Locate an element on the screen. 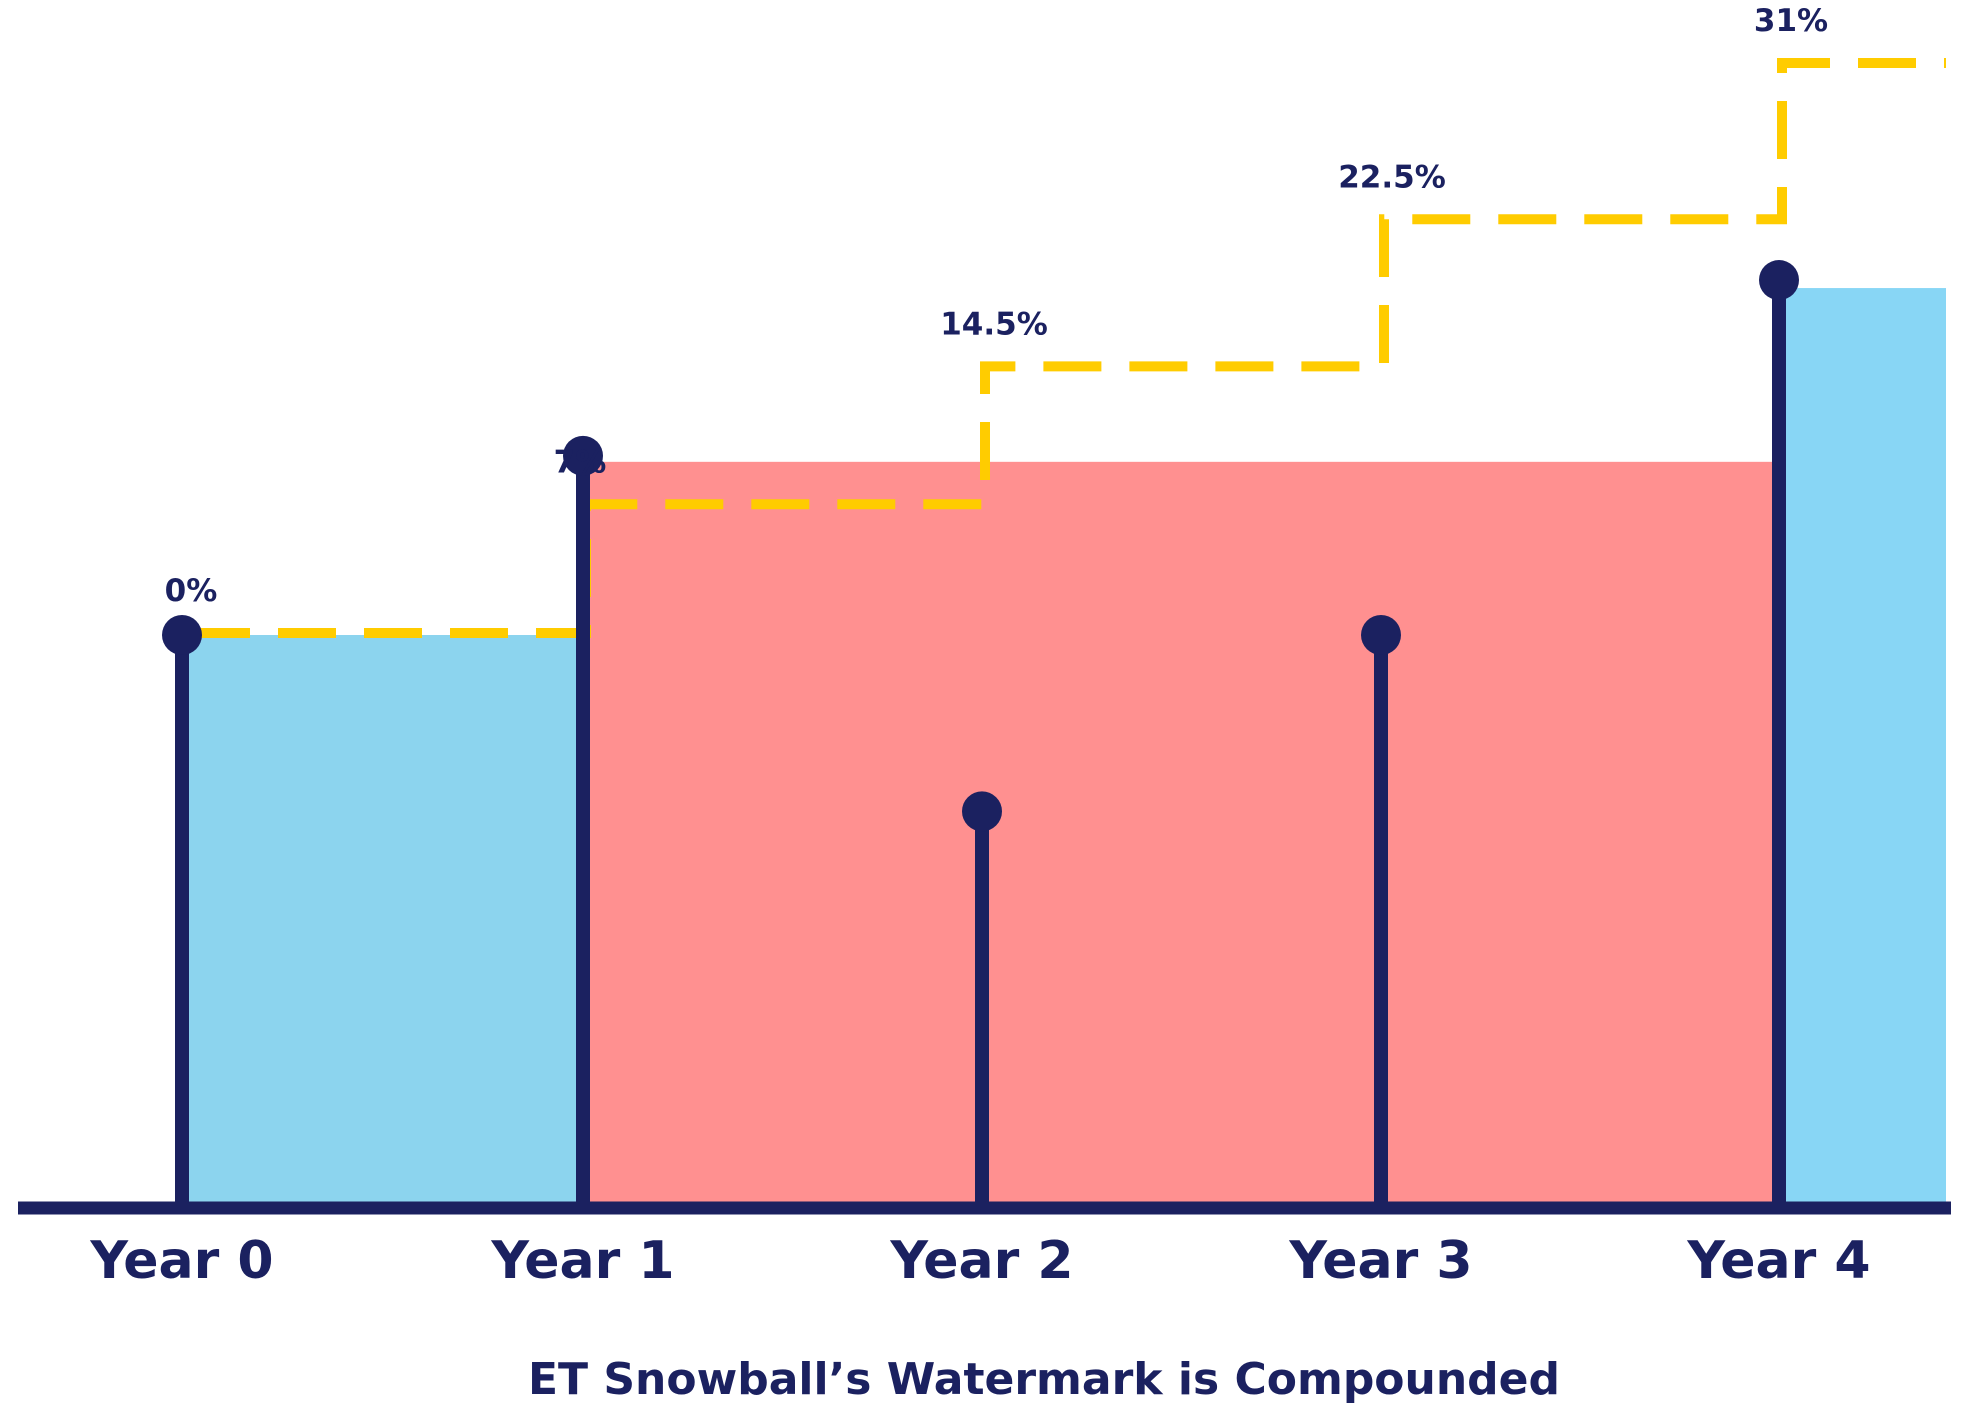  watermark-label-4: 31% is located at coordinates (1791, 21).